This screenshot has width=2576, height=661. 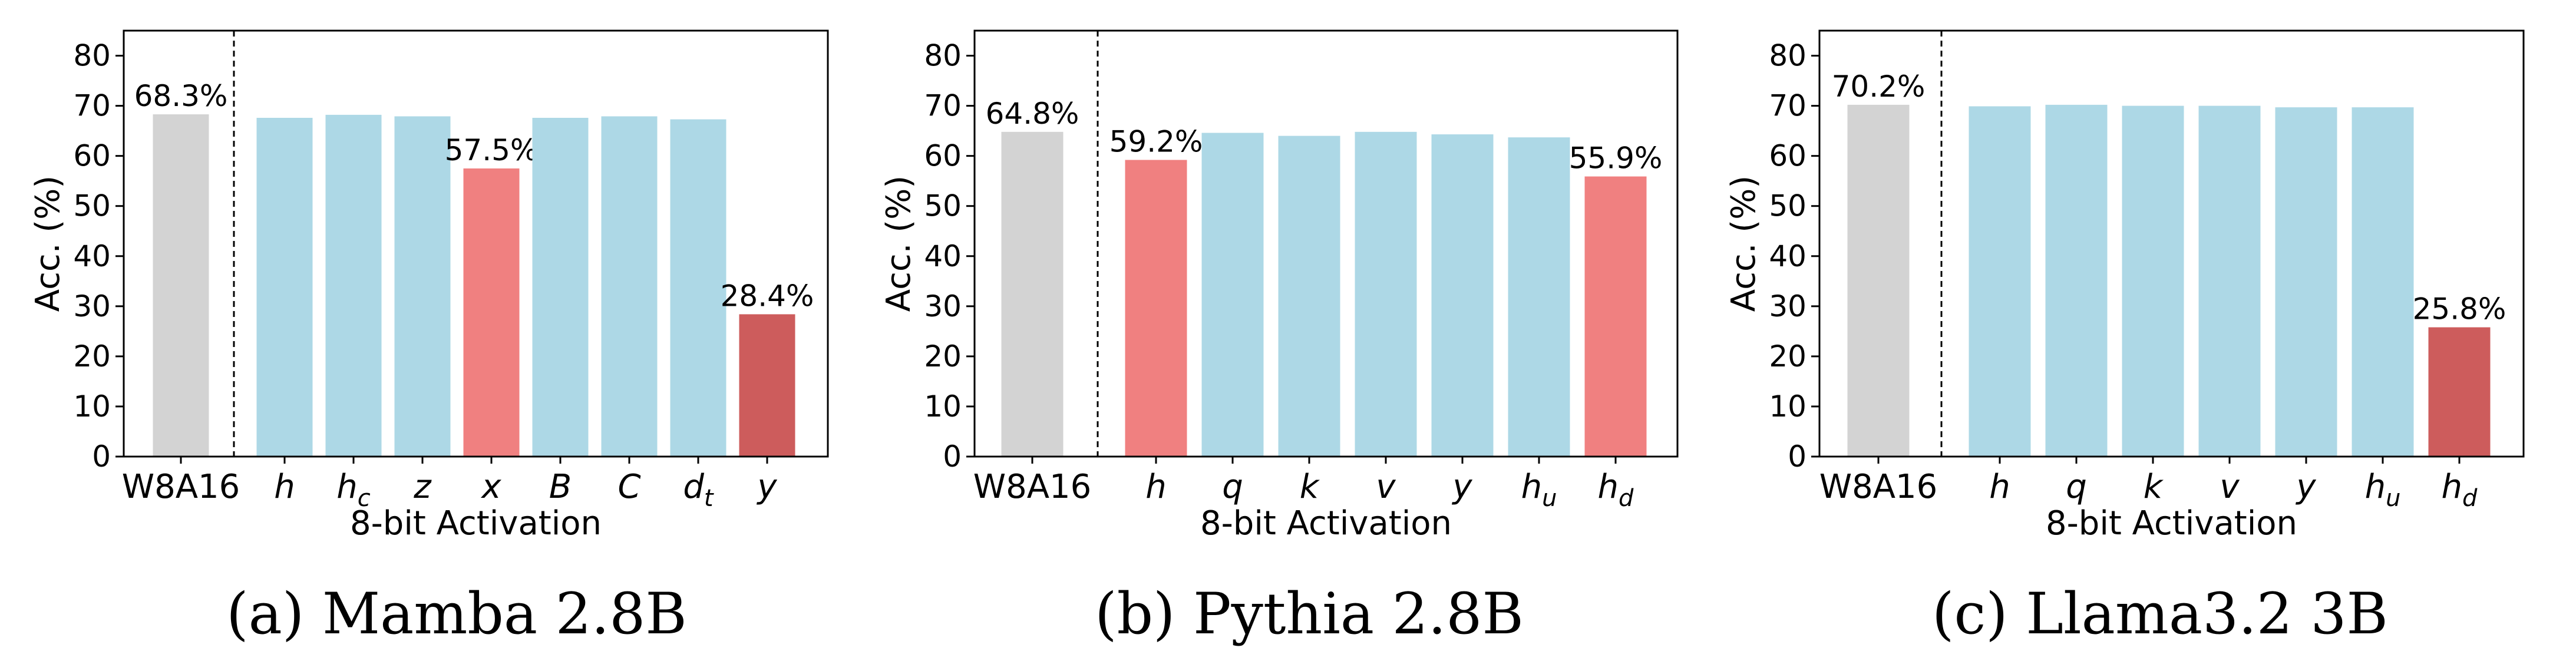 I want to click on bar-d-t, so click(x=698, y=288).